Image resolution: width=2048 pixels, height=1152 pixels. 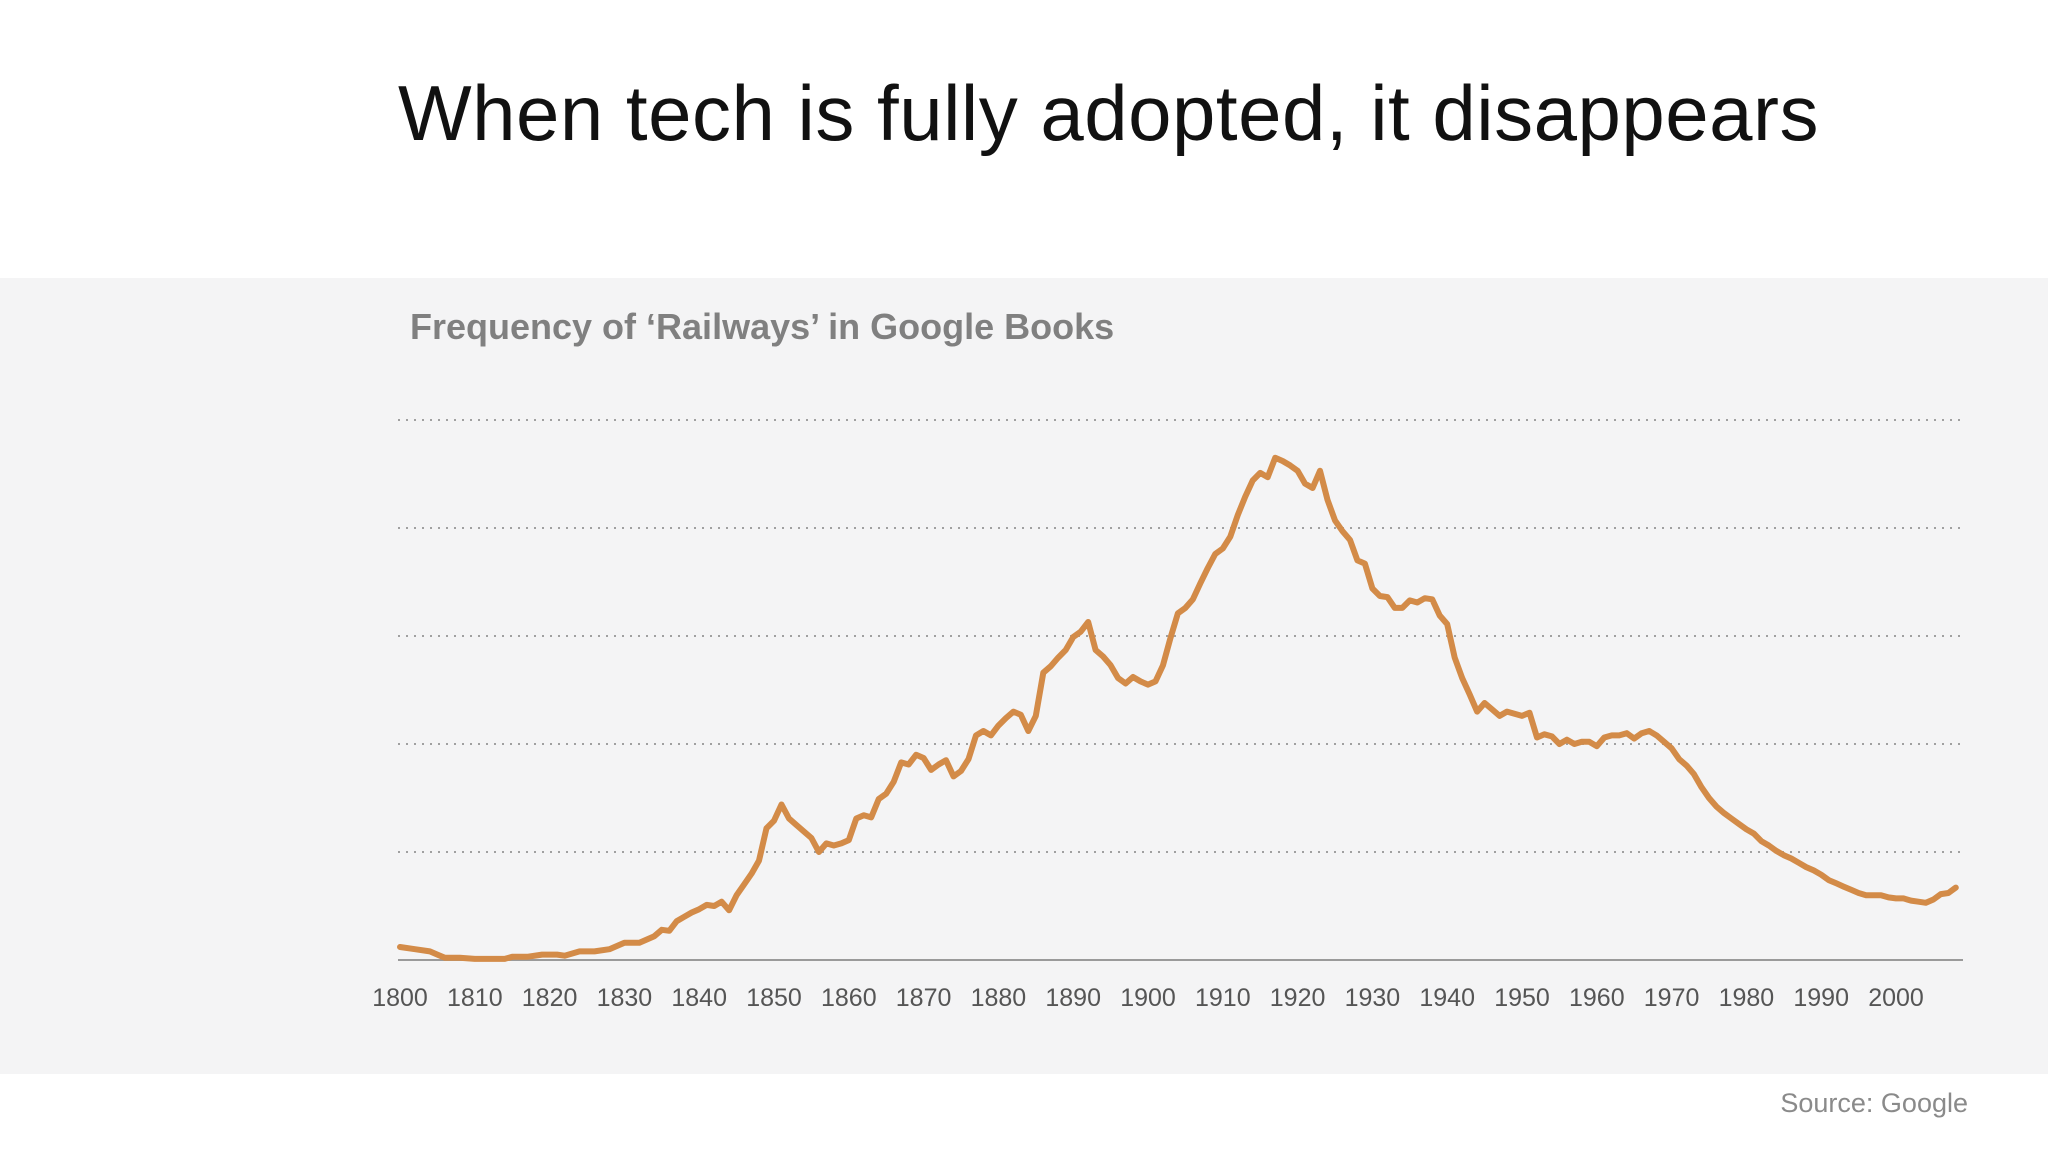 I want to click on x-tick-label-1970: 1970, so click(x=1672, y=998).